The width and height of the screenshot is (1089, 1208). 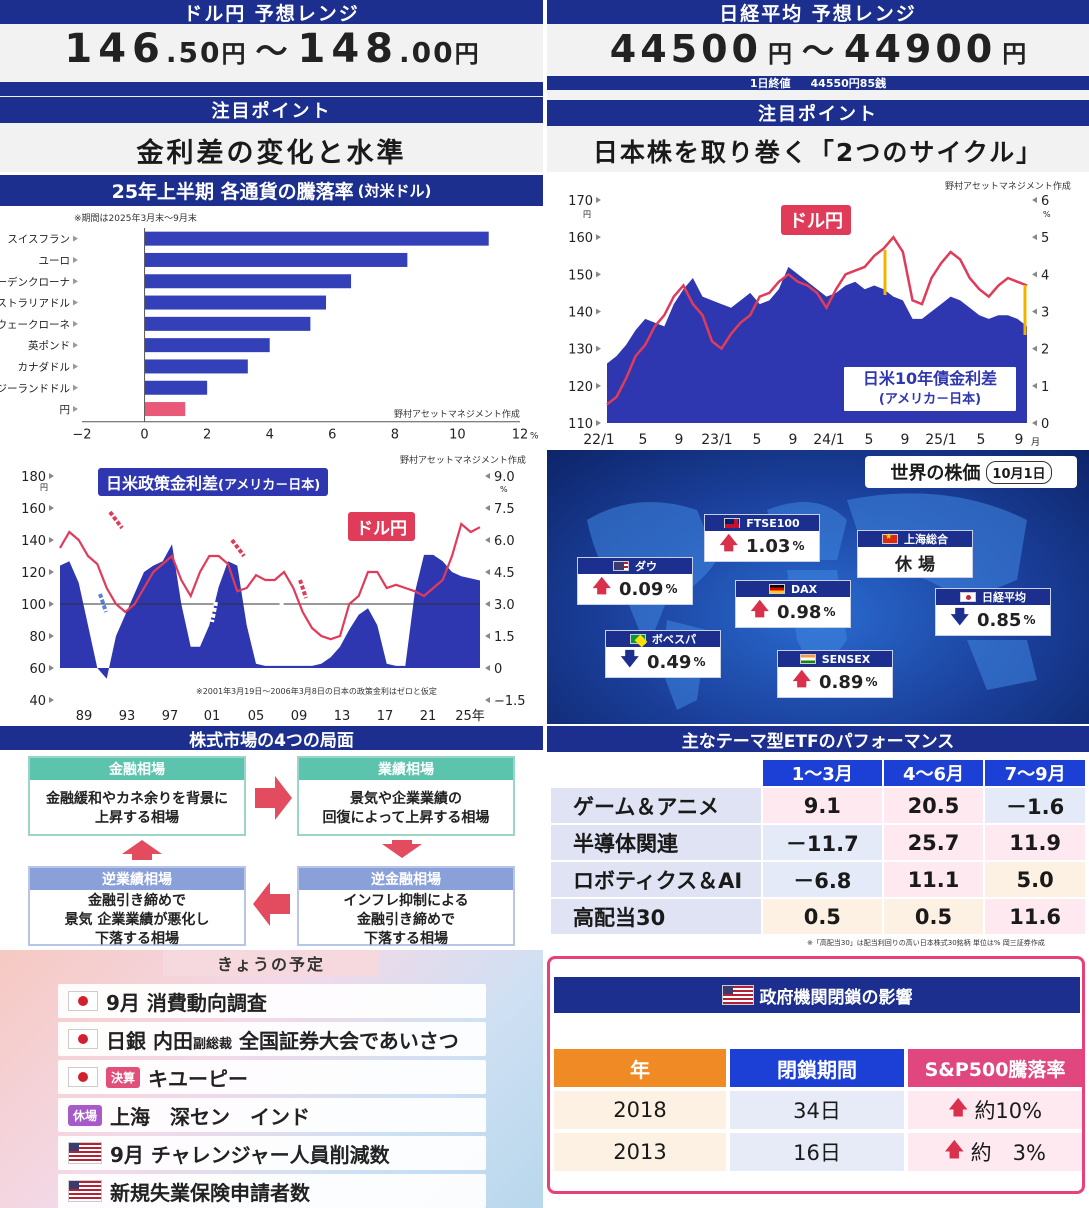 I want to click on phase-financial-line2: 上昇する相場, so click(x=137, y=818).